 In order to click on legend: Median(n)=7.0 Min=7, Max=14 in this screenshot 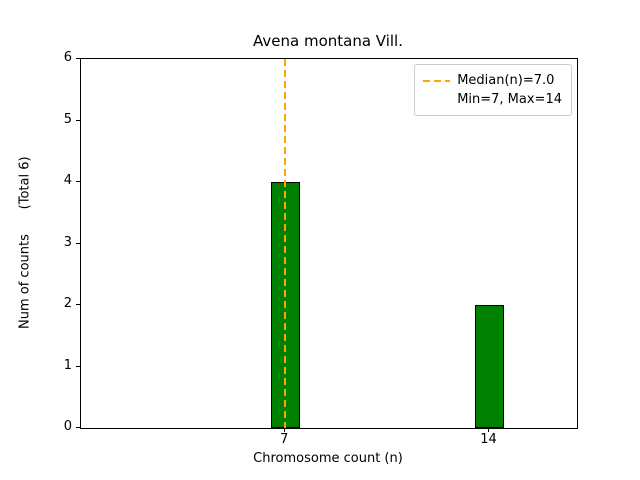, I will do `click(493, 90)`.